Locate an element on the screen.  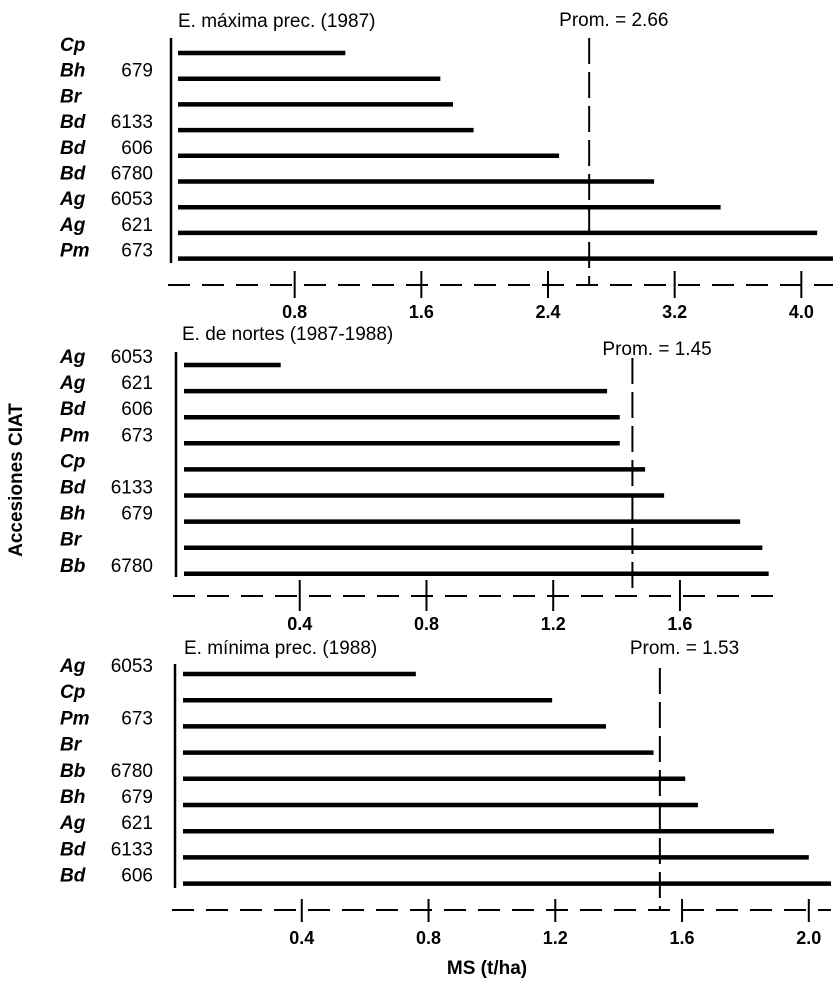
x-axis-label: MS (t/ha) is located at coordinates (487, 968).